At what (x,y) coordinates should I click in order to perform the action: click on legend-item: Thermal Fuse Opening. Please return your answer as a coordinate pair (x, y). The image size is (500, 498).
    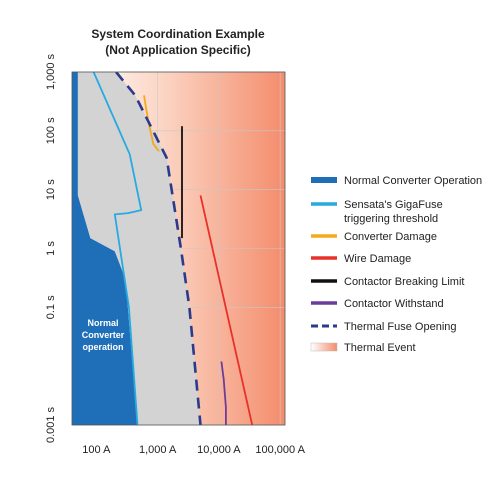
    Looking at the image, I should click on (384, 327).